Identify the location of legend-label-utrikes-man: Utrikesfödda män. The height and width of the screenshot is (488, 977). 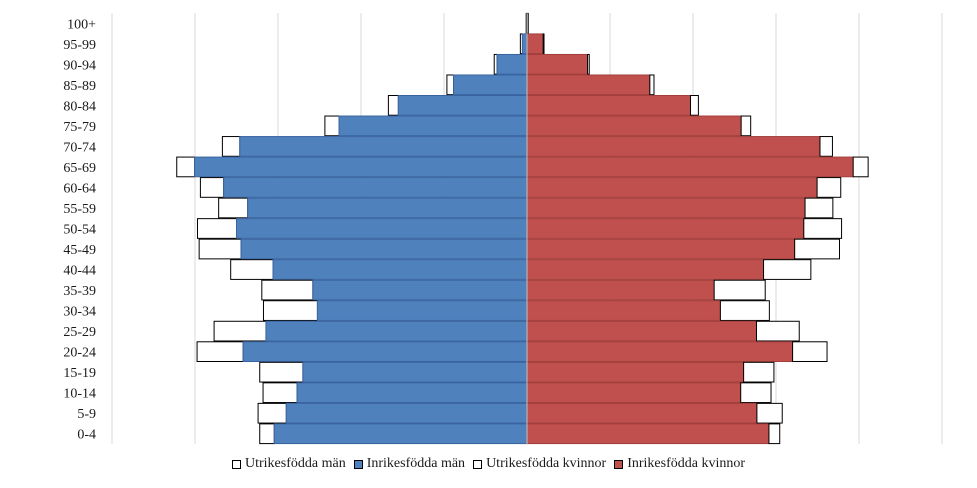
(295, 463).